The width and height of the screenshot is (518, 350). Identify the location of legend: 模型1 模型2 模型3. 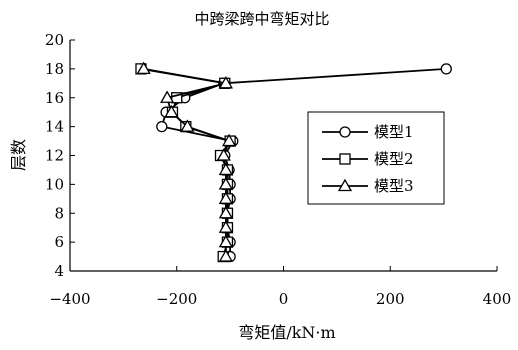
(376, 158).